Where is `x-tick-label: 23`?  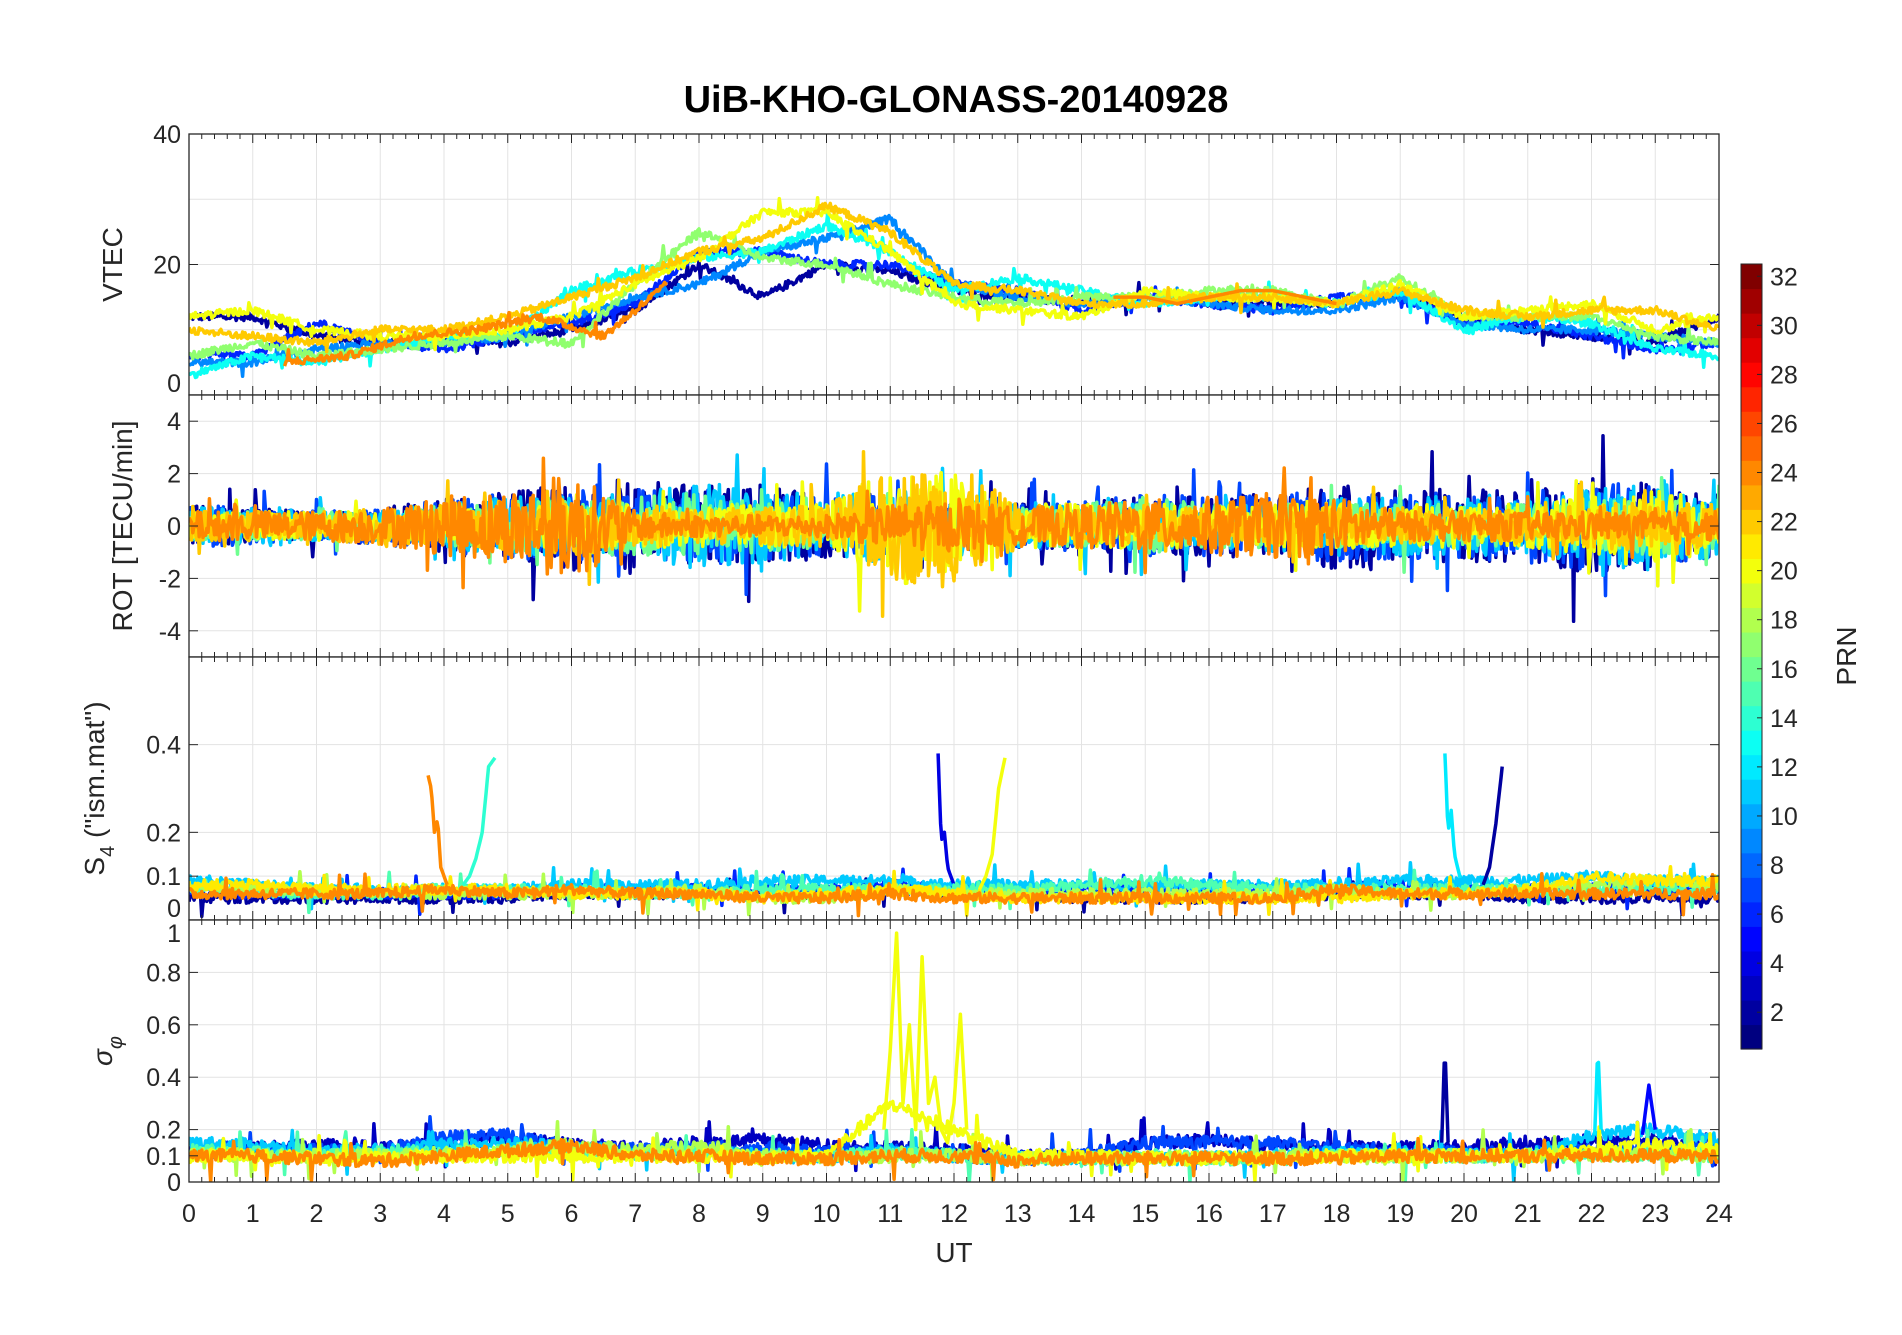
x-tick-label: 23 is located at coordinates (1655, 1214).